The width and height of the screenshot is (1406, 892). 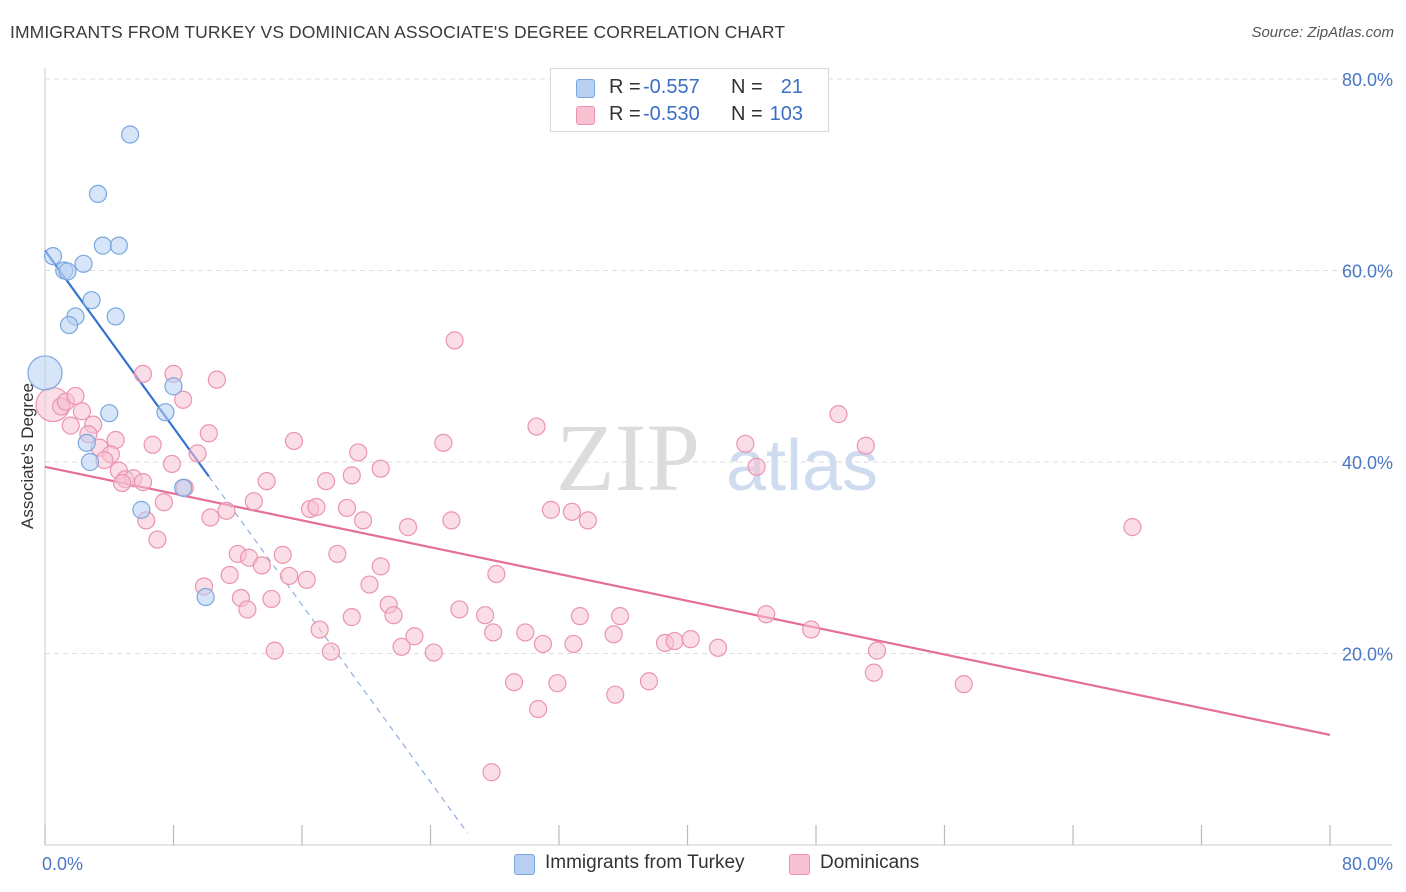 What do you see at coordinates (127, 363) in the screenshot?
I see `trend-line-turkey` at bounding box center [127, 363].